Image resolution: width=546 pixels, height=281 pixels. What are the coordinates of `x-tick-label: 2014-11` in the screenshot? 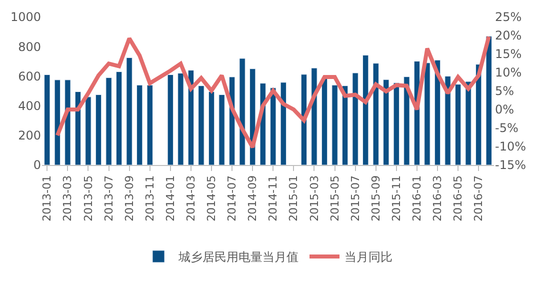 It's located at (273, 198).